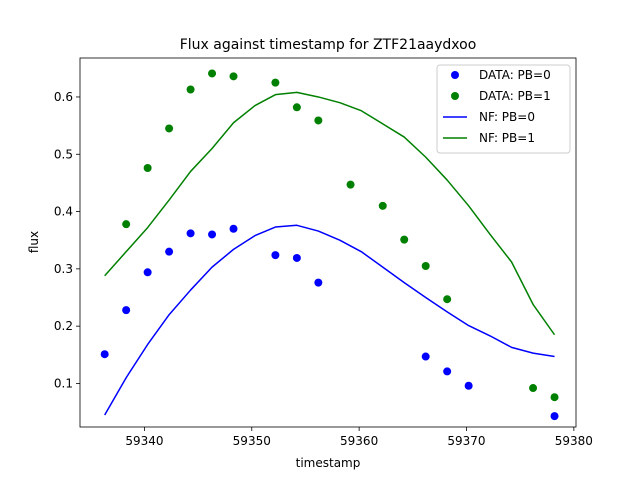 The height and width of the screenshot is (480, 640). Describe the element at coordinates (63, 154) in the screenshot. I see `y-tick-label-4: 0.5` at that location.